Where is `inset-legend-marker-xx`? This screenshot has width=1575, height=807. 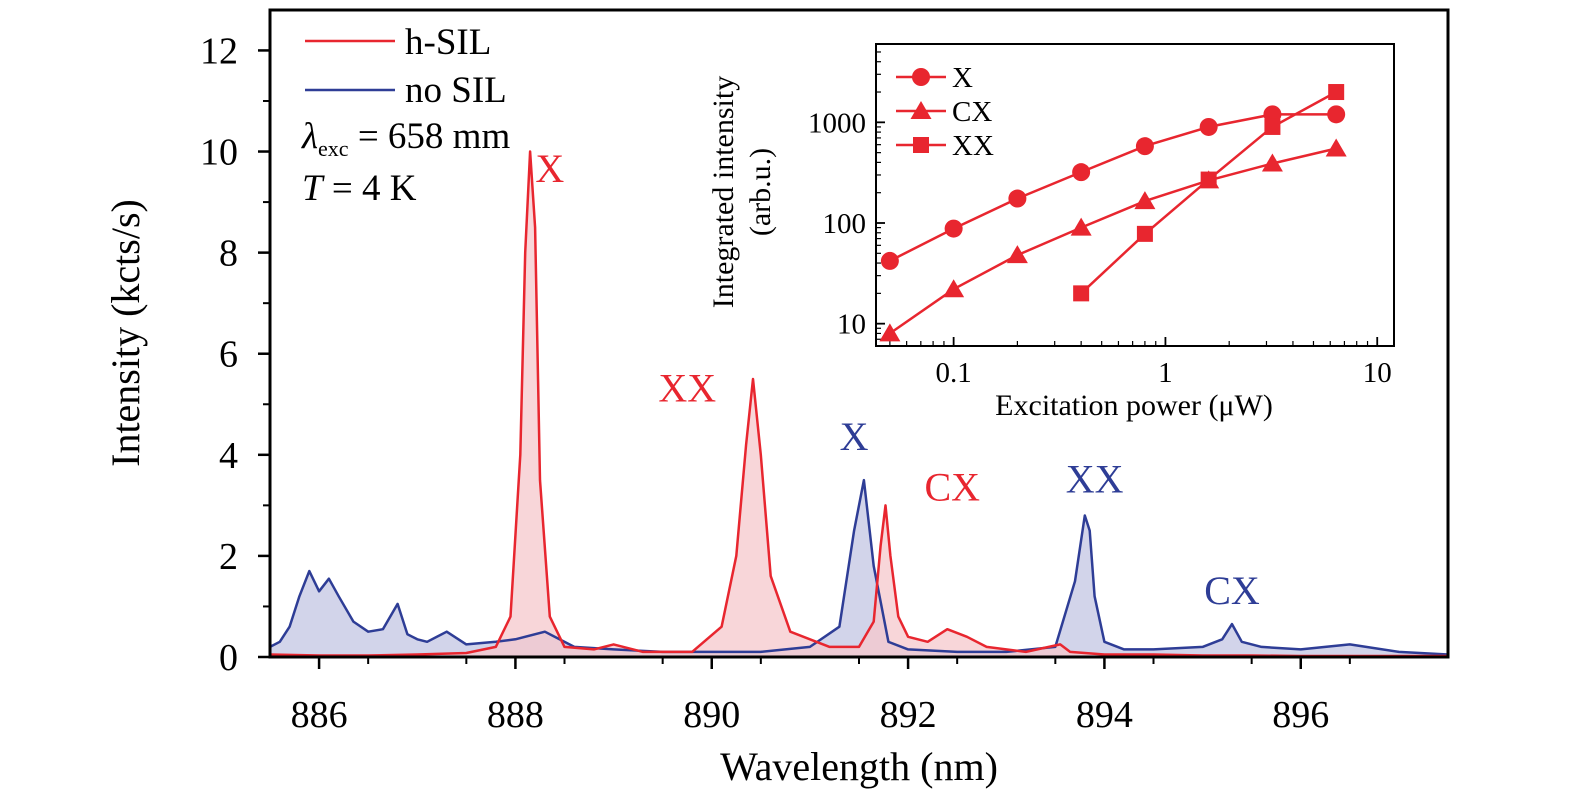
inset-legend-marker-xx is located at coordinates (921, 145).